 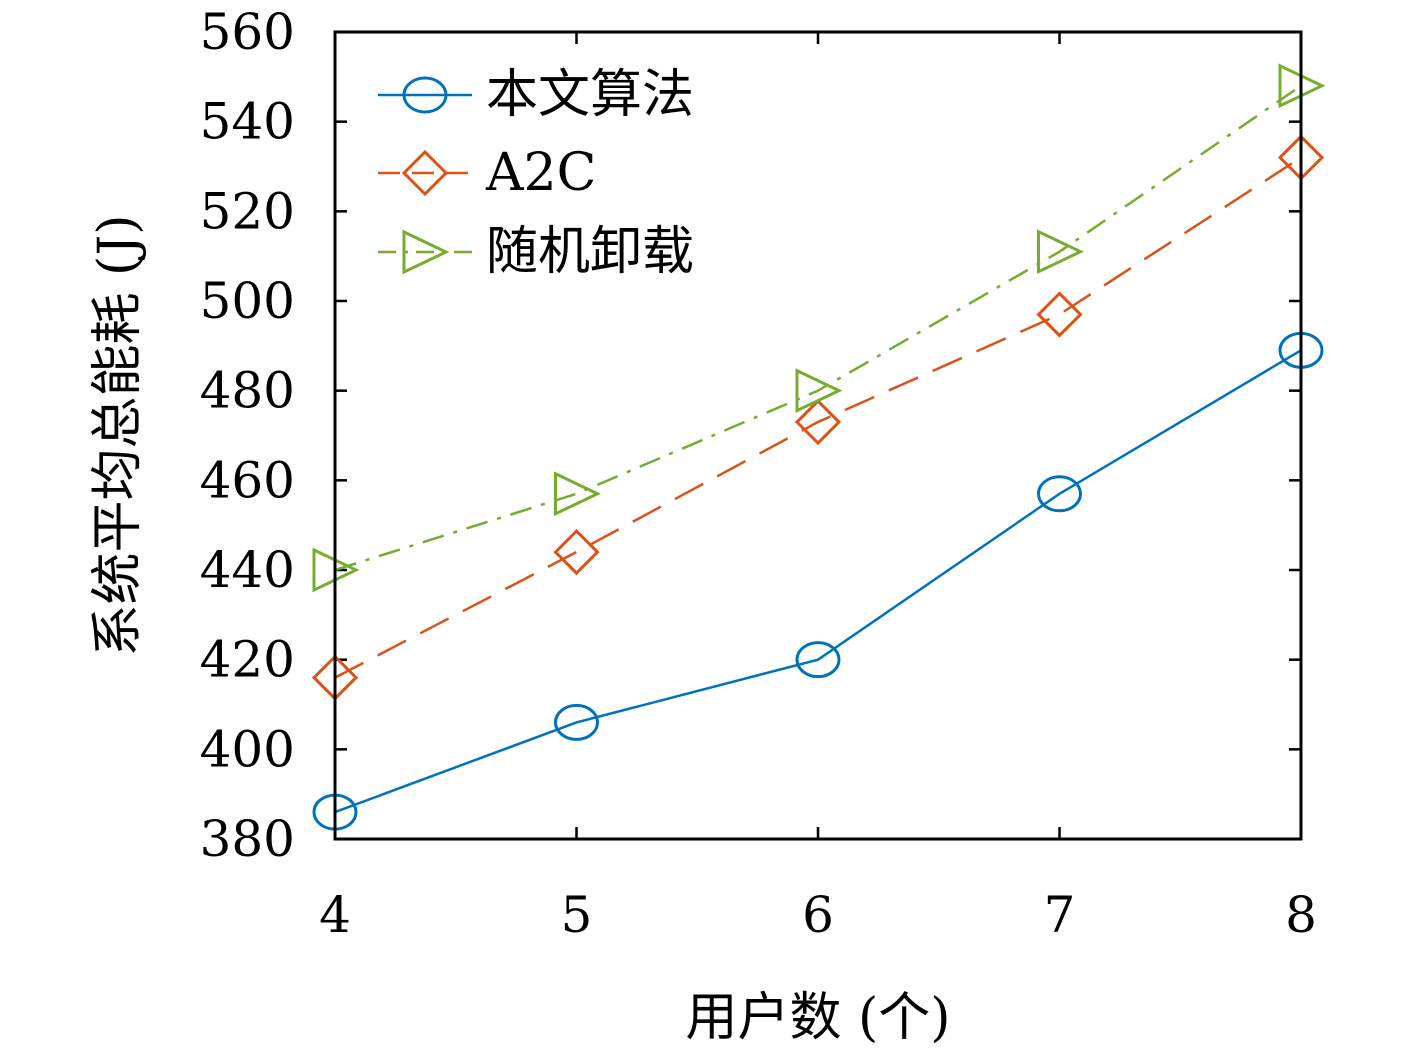 What do you see at coordinates (1060, 915) in the screenshot?
I see `x-tick-label: 7` at bounding box center [1060, 915].